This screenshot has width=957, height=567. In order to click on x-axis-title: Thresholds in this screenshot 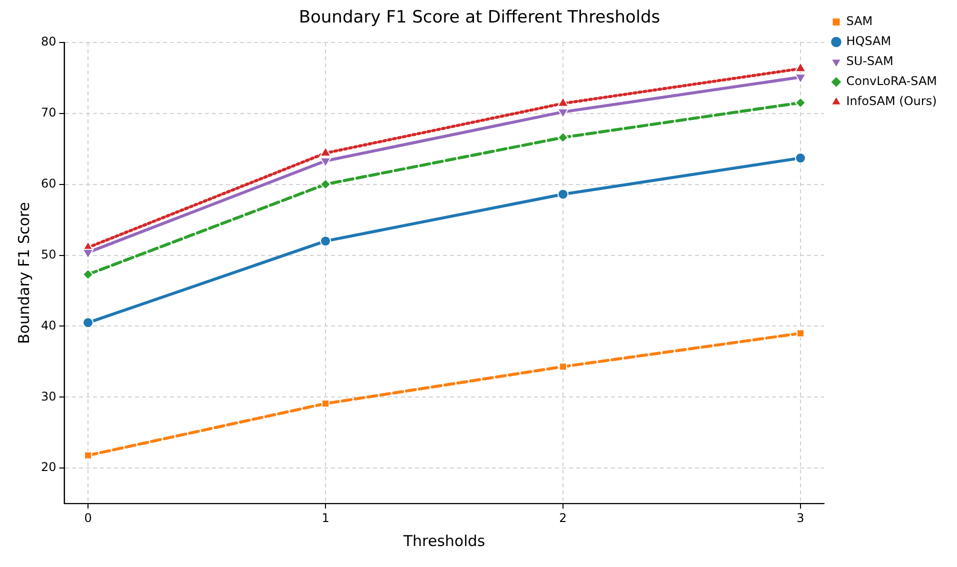, I will do `click(444, 541)`.